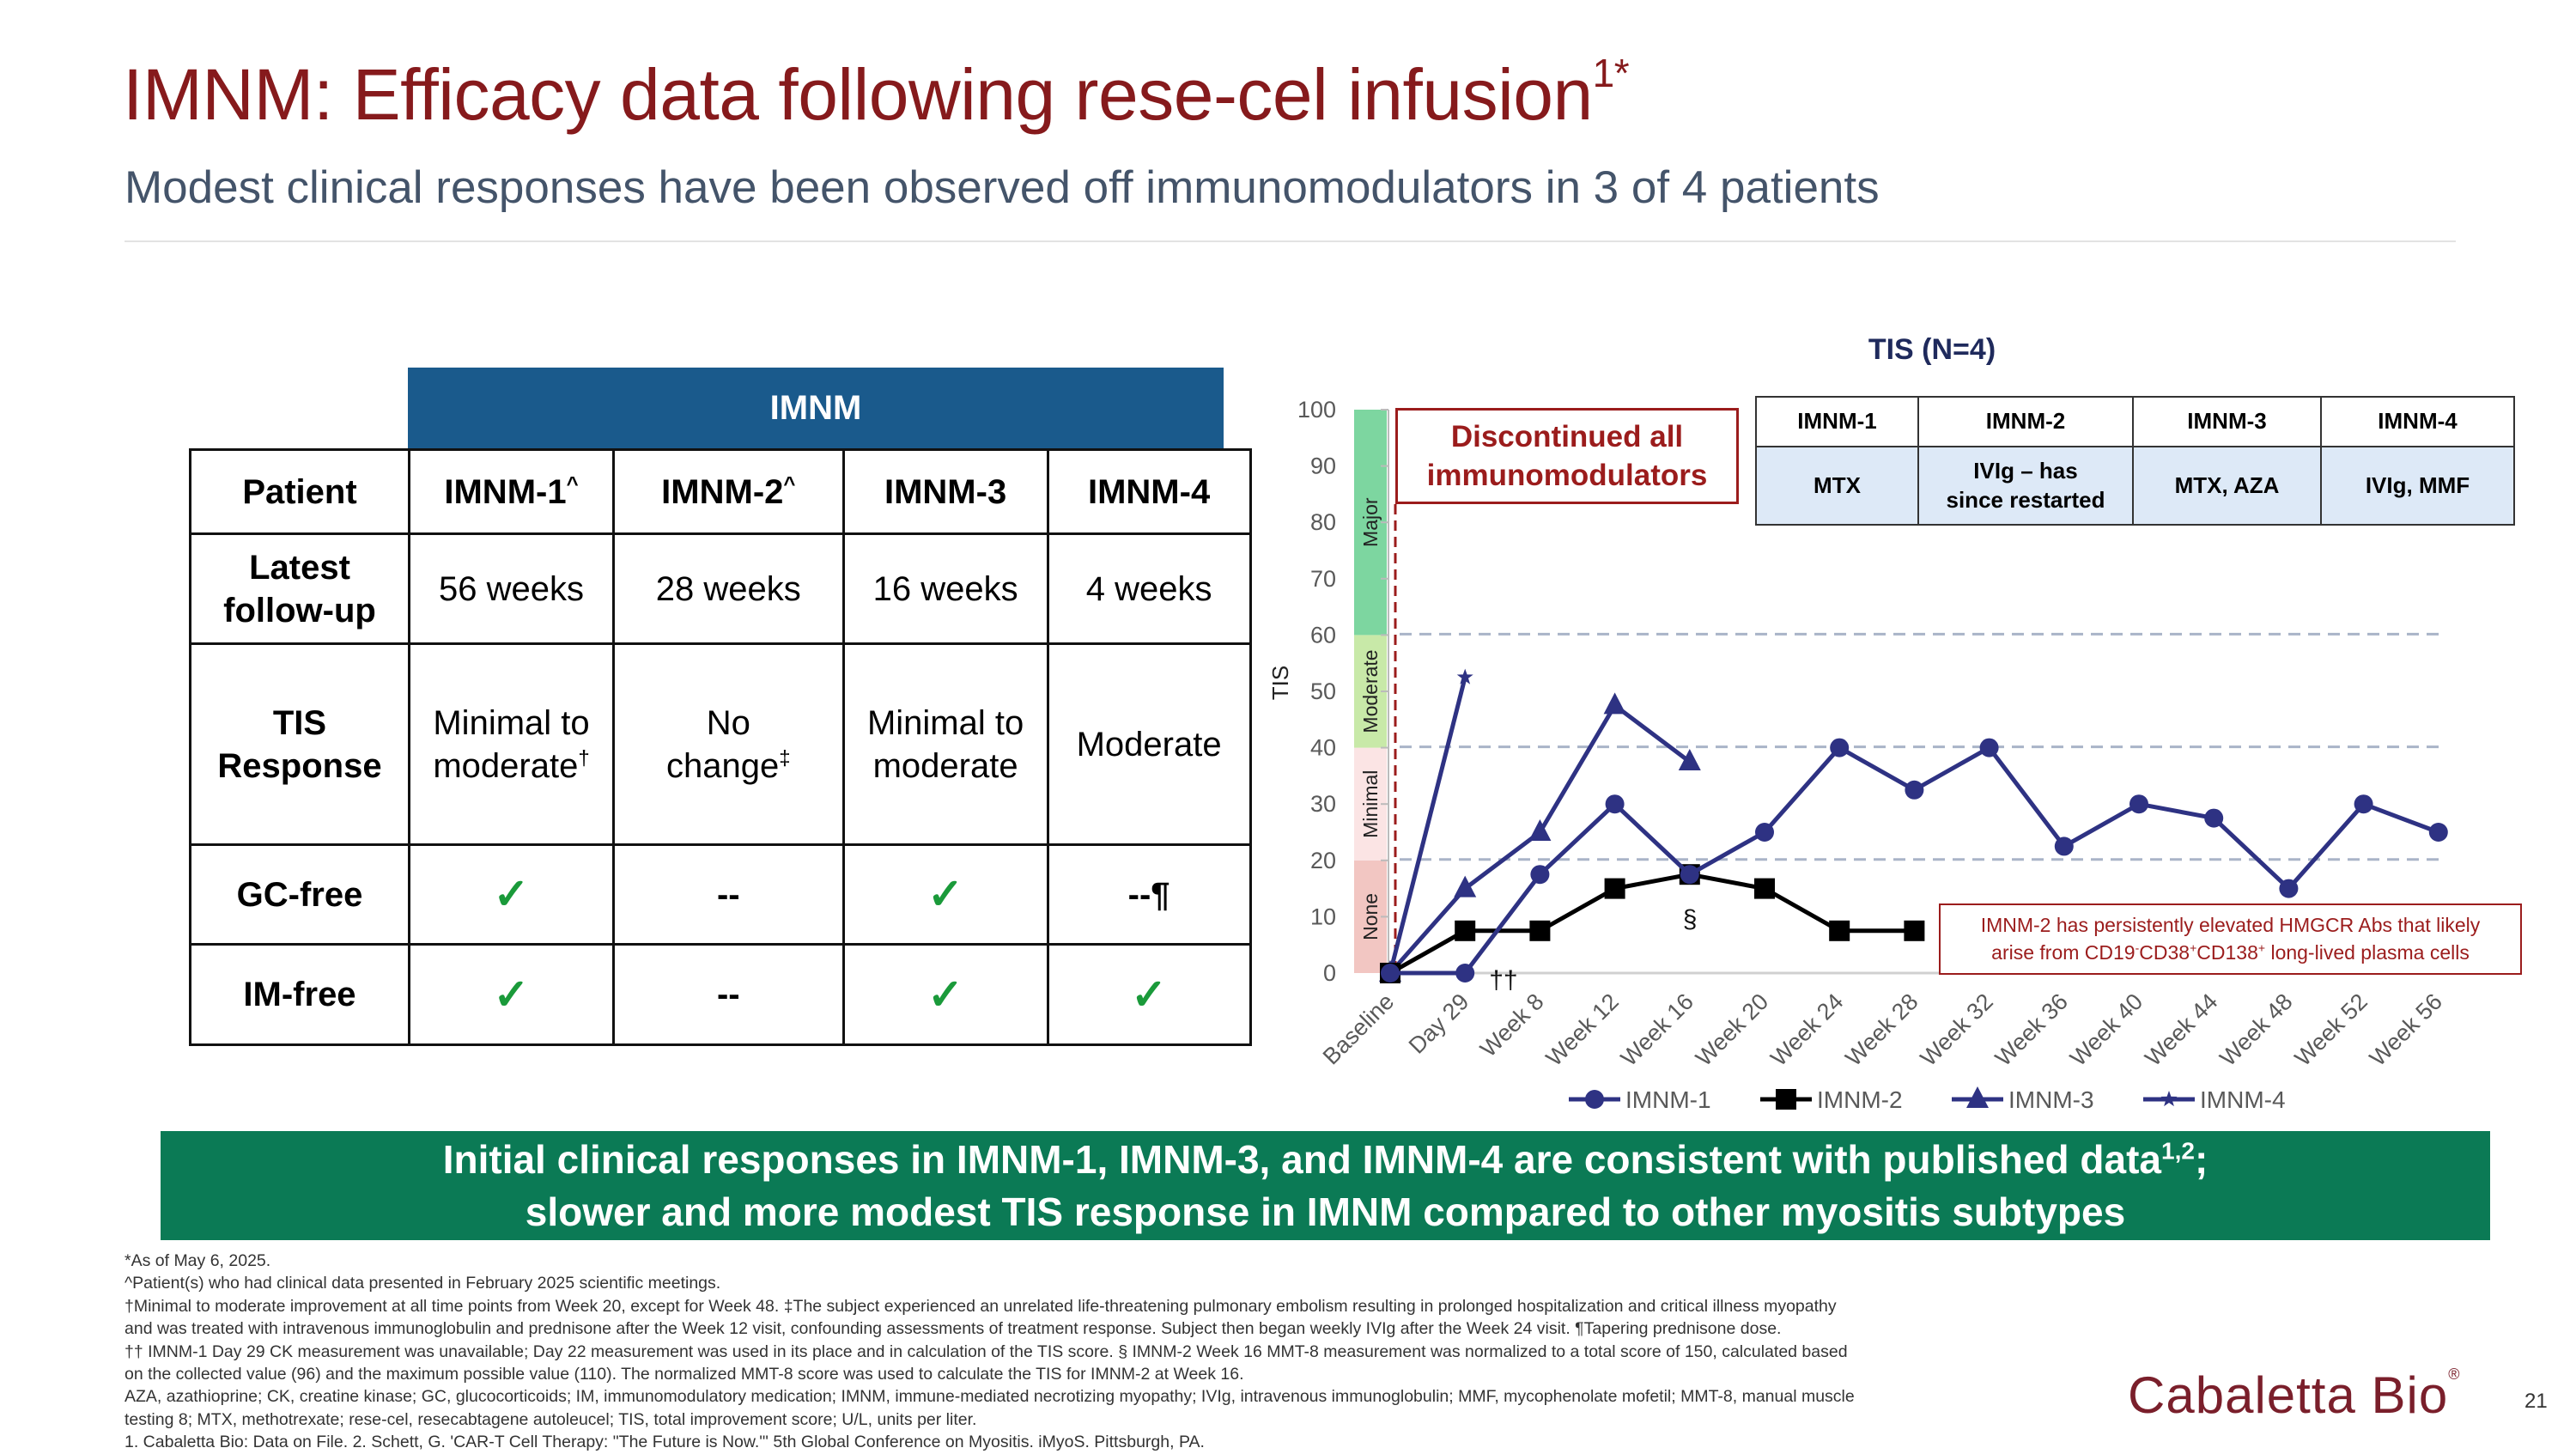 The height and width of the screenshot is (1454, 2576). Describe the element at coordinates (1323, 466) in the screenshot. I see `y-tick-label: 90` at that location.